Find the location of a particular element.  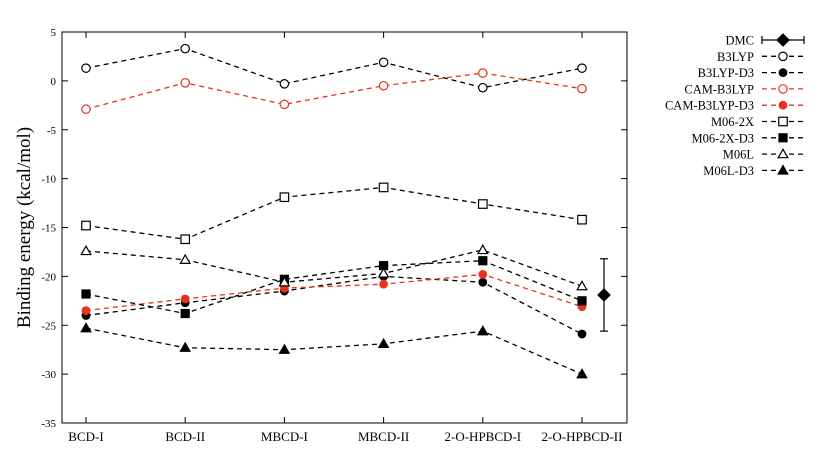

data-point-dmc is located at coordinates (604, 295).